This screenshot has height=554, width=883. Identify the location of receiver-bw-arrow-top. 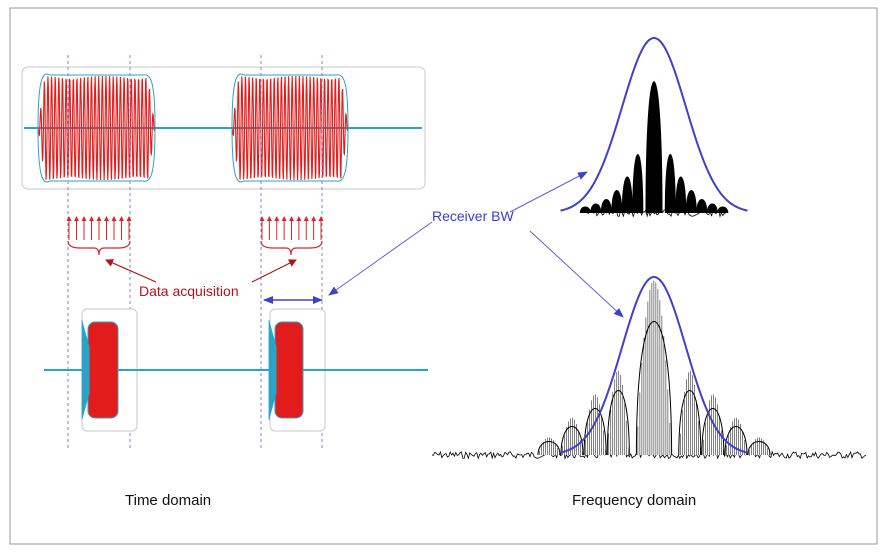
(548, 192).